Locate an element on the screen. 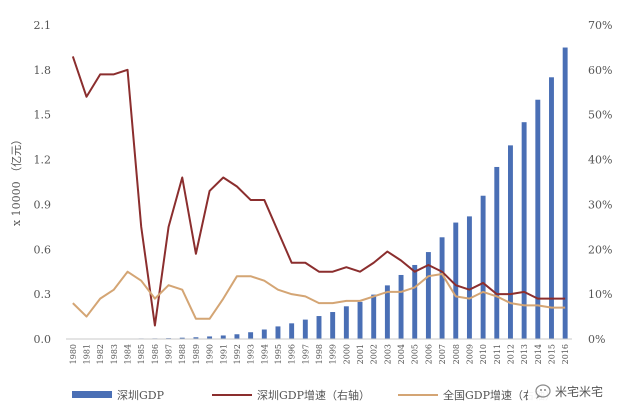 The height and width of the screenshot is (420, 632). bar-1996 is located at coordinates (291, 331).